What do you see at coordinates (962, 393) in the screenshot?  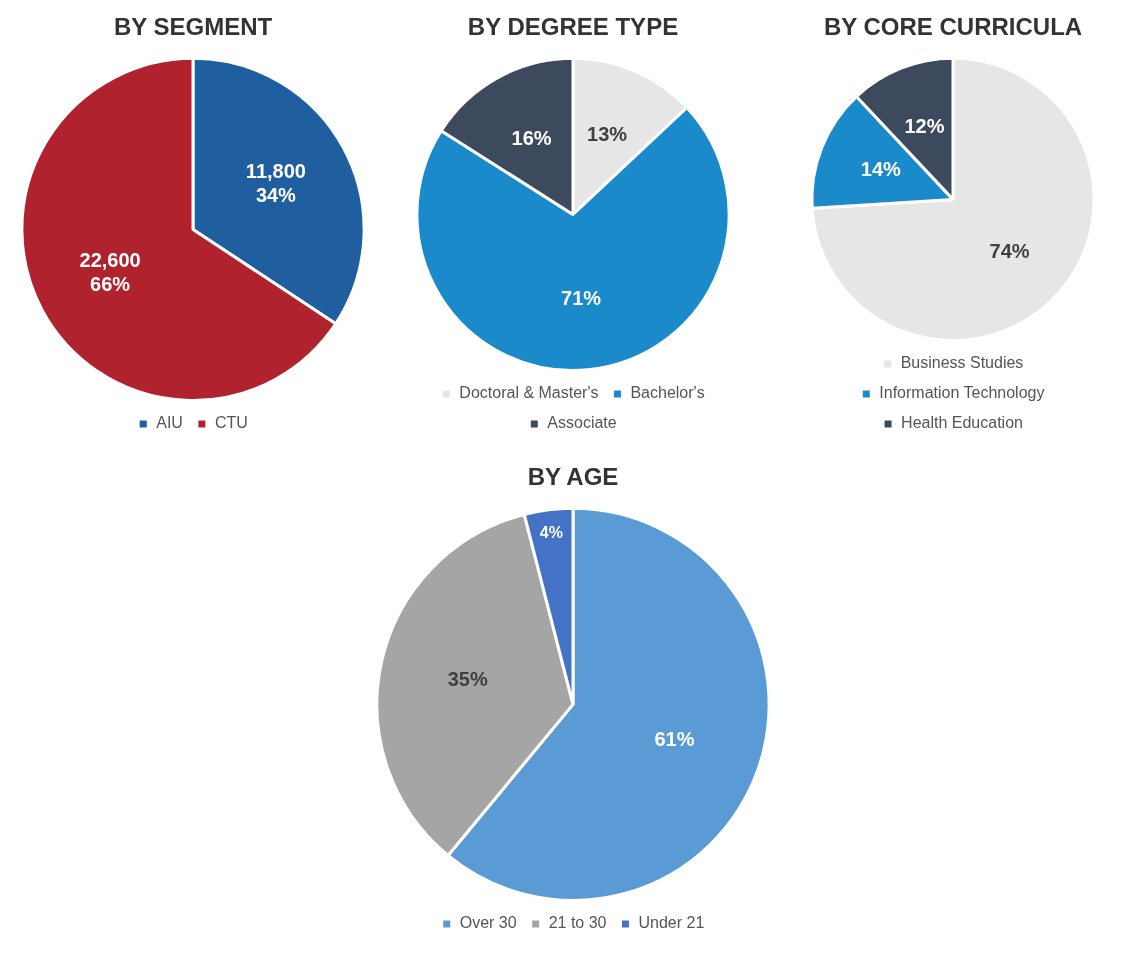 I see `legend-label: Information Technology` at bounding box center [962, 393].